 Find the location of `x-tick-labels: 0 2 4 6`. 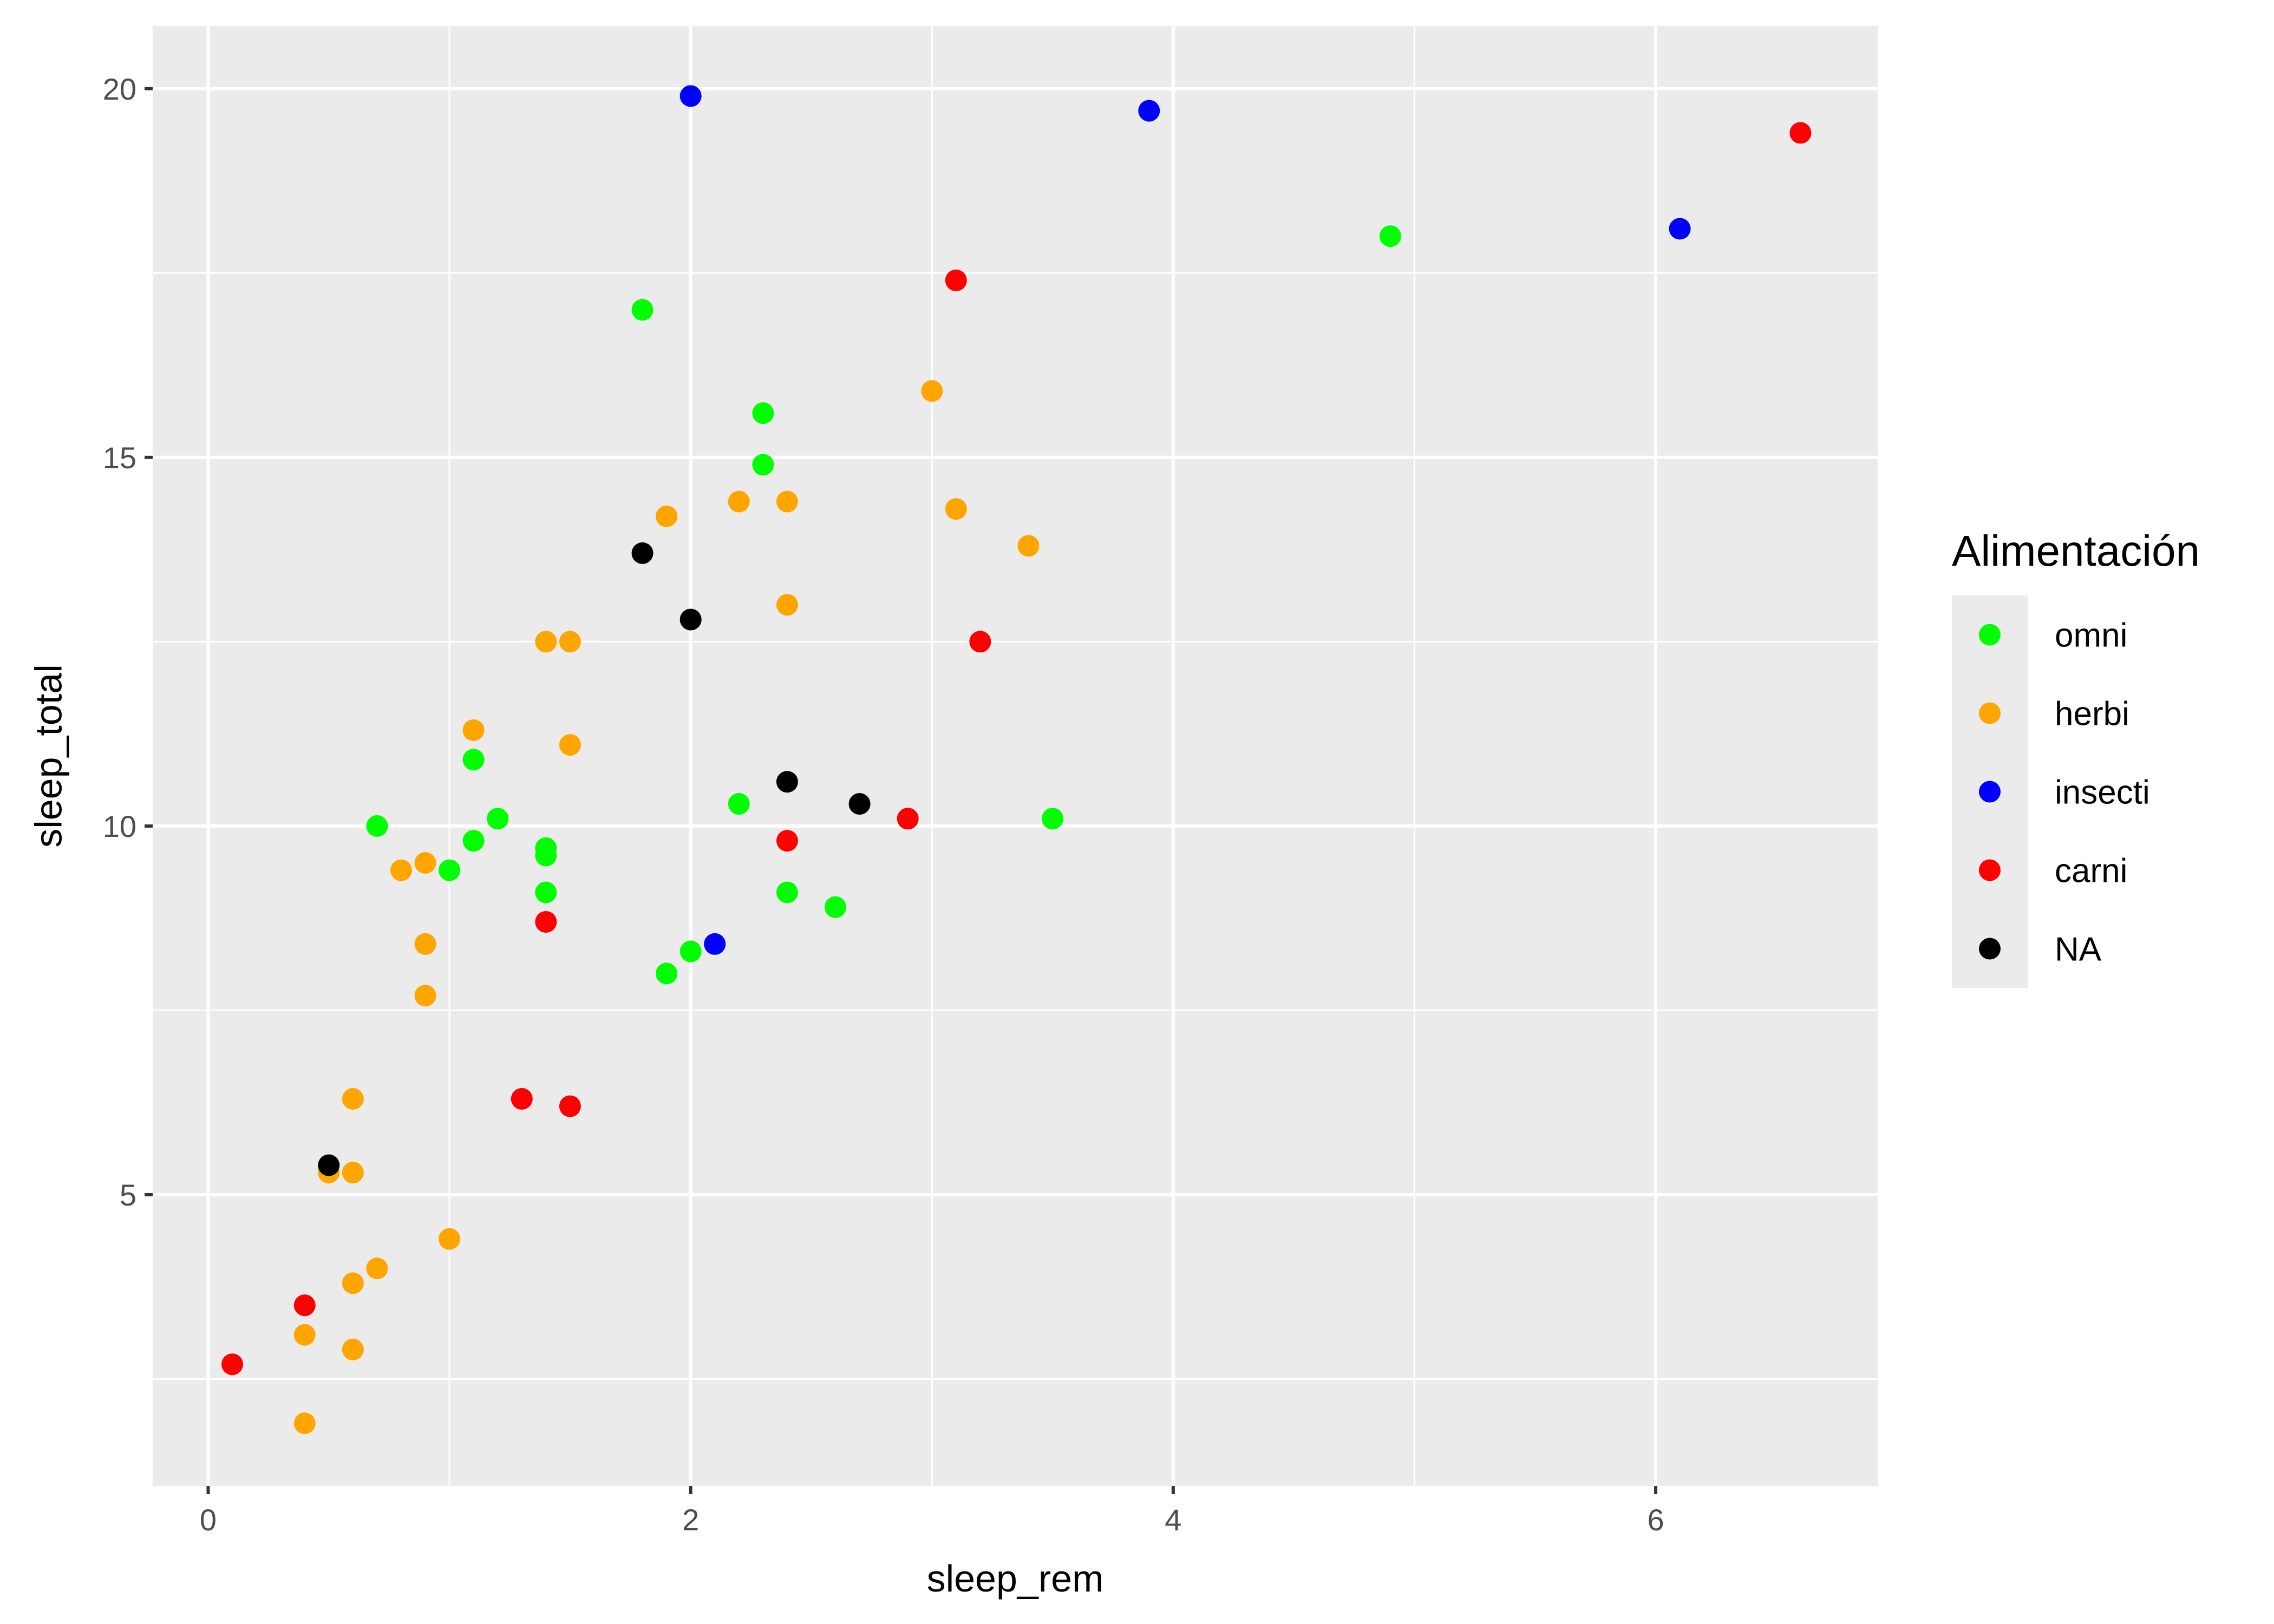

x-tick-labels: 0 2 4 6 is located at coordinates (932, 1520).